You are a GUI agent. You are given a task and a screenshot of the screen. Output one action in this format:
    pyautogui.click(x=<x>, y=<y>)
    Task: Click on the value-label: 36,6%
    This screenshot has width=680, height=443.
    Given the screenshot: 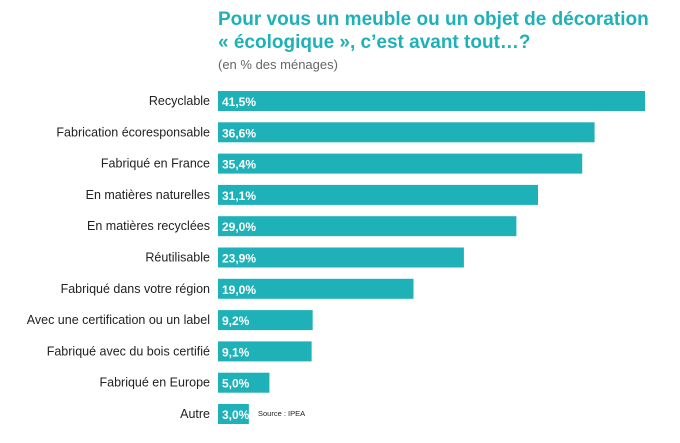 What is the action you would take?
    pyautogui.click(x=239, y=133)
    